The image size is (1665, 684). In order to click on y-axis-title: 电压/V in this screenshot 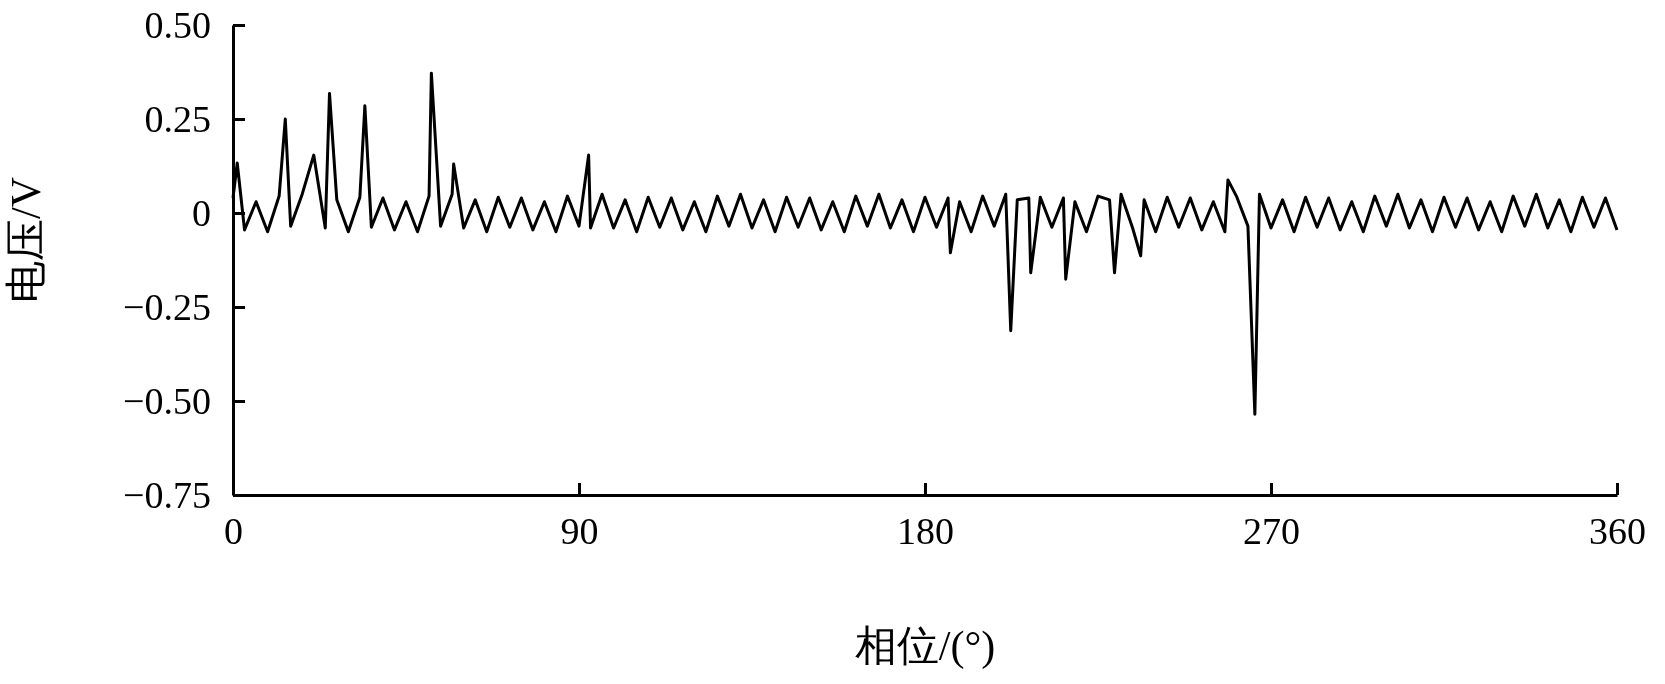, I will do `click(26, 240)`.